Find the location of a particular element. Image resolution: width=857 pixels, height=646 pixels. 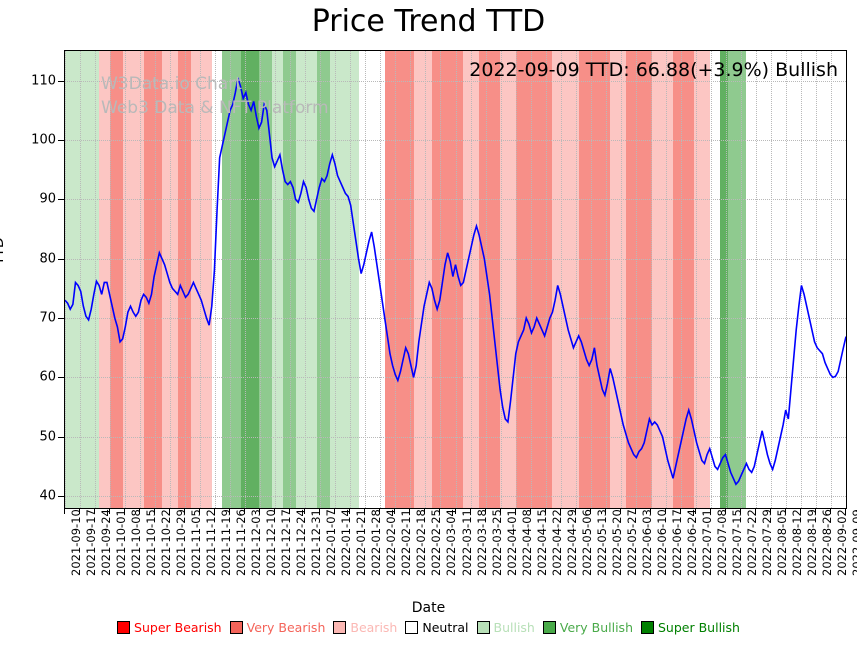

legend-item: Bearish is located at coordinates (365, 627).